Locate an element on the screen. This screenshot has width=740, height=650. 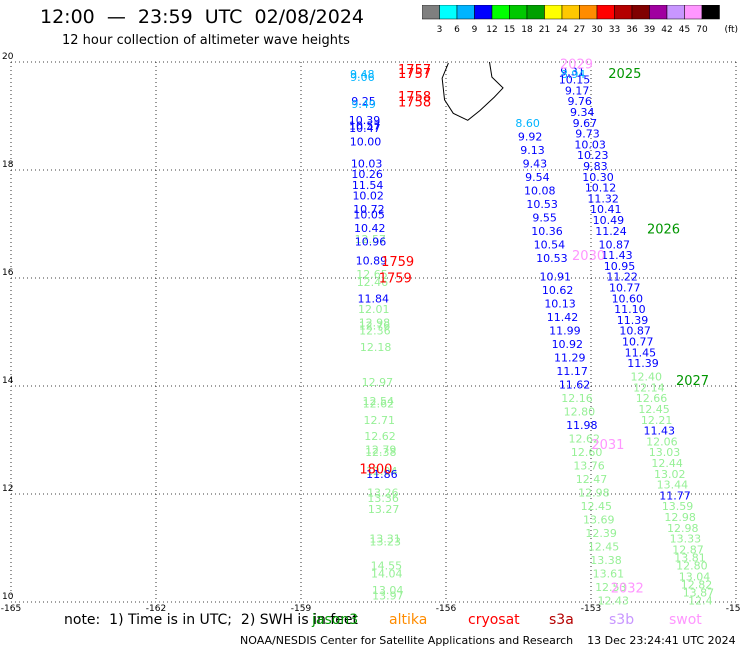
scale-tick-label: 24 is located at coordinates (562, 30).